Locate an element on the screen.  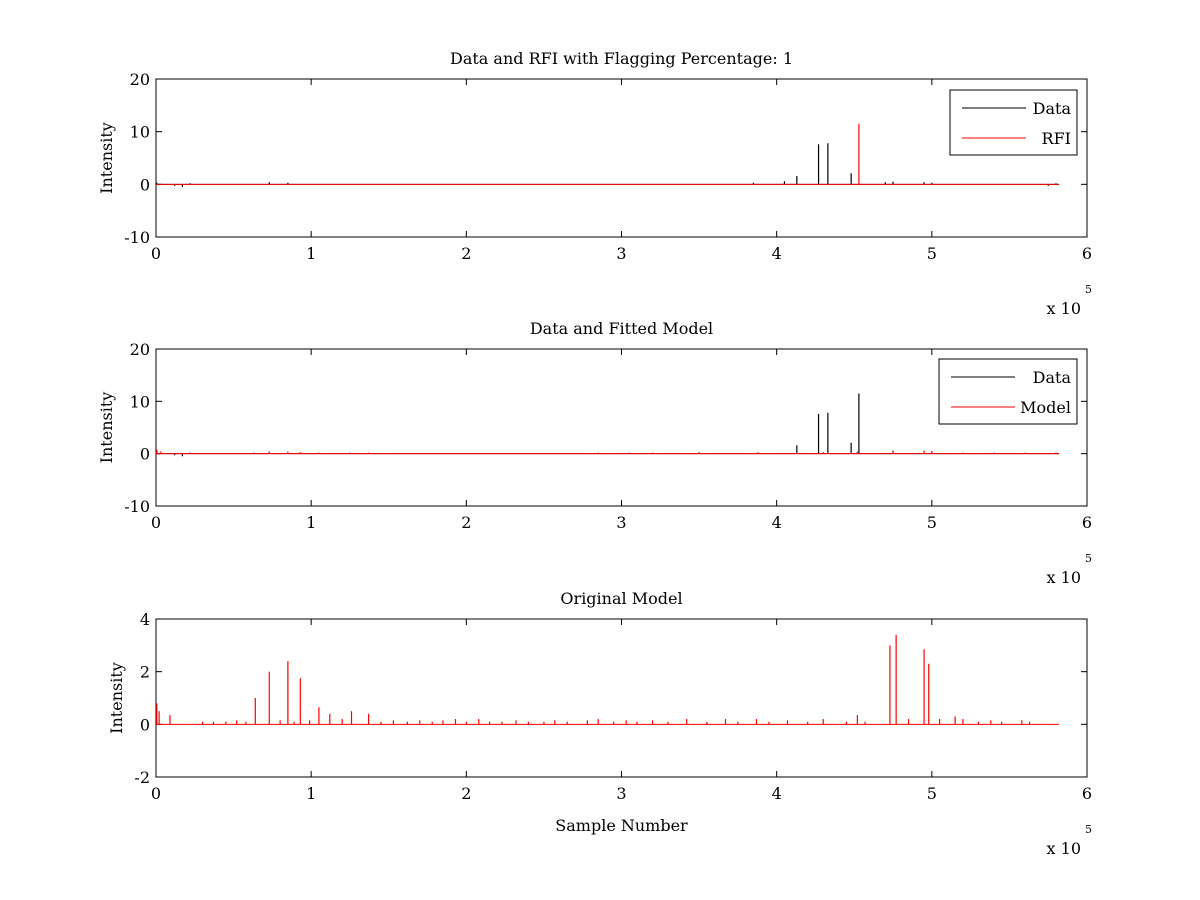
legend-label: RFI is located at coordinates (1056, 138).